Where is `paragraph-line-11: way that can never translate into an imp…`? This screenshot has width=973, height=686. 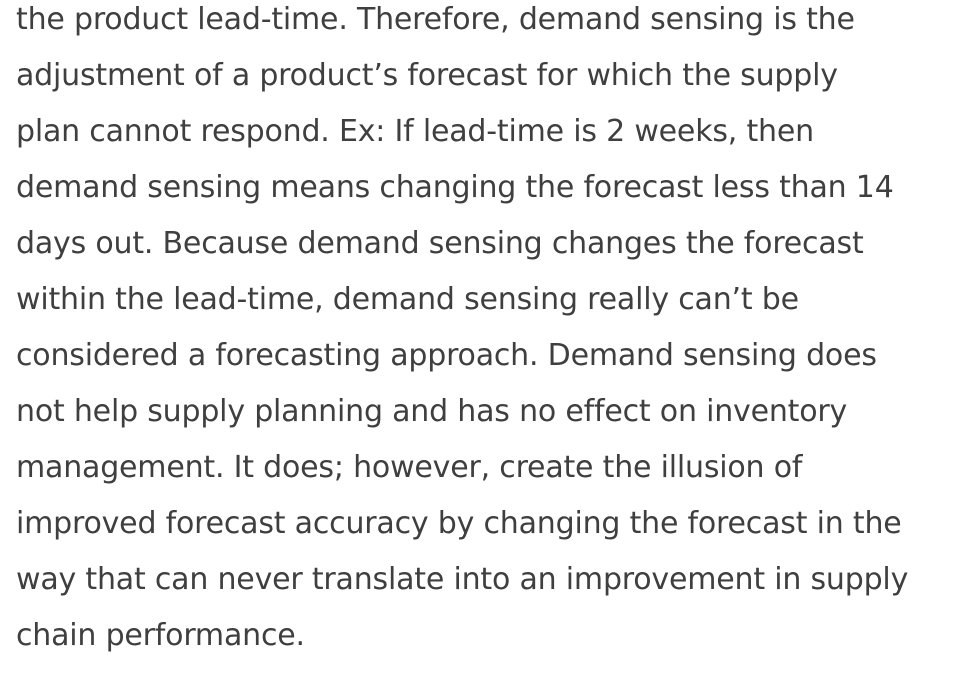
paragraph-line-11: way that can never translate into an imp… is located at coordinates (462, 579).